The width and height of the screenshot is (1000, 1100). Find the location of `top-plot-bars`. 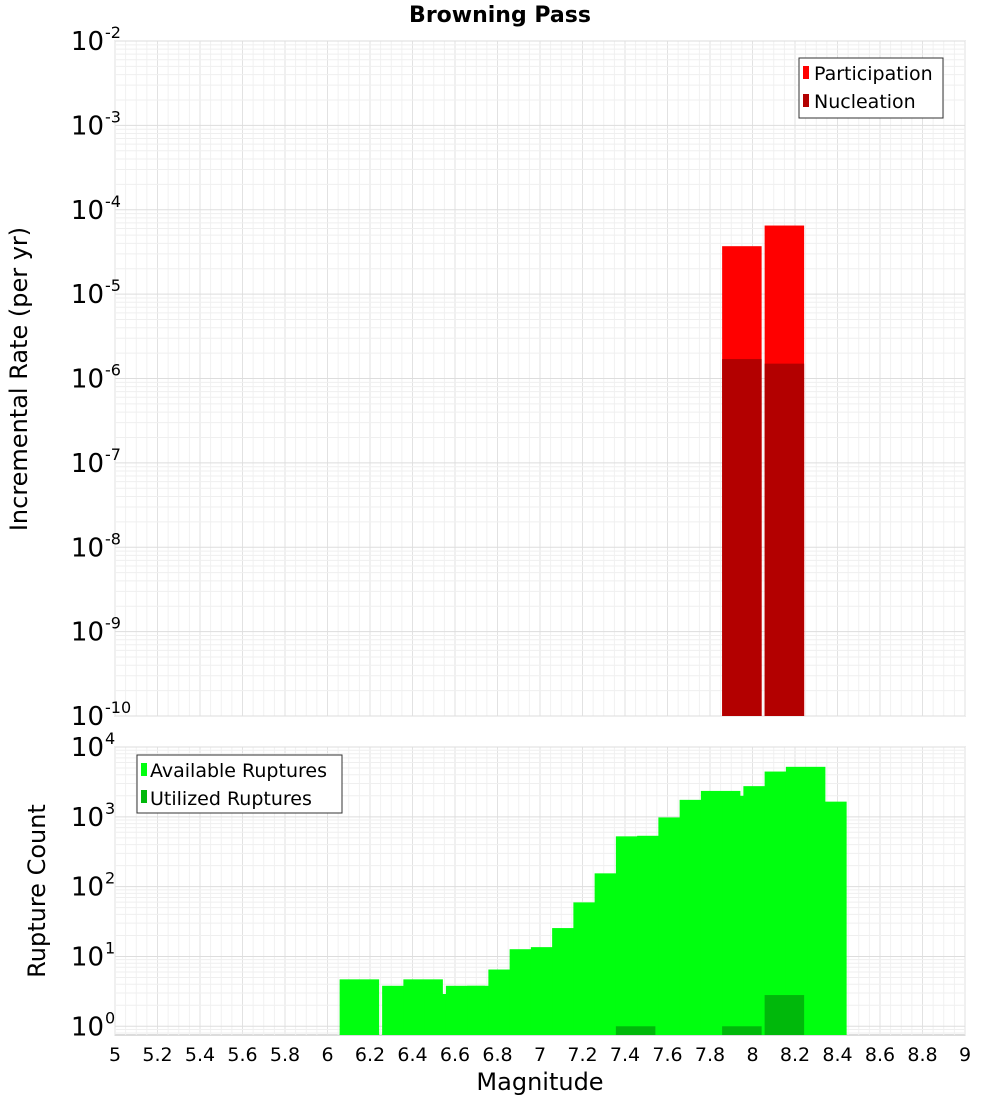

top-plot-bars is located at coordinates (763, 470).